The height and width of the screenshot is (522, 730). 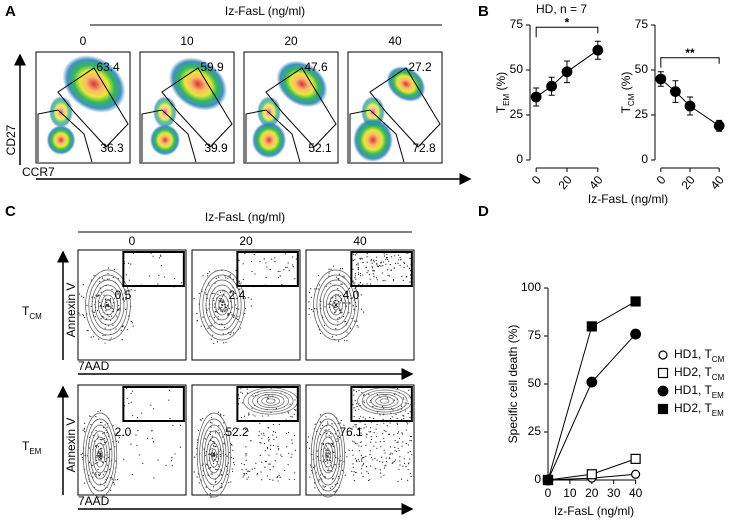 I want to click on y-axis-label: TEM (%), so click(x=502, y=92).